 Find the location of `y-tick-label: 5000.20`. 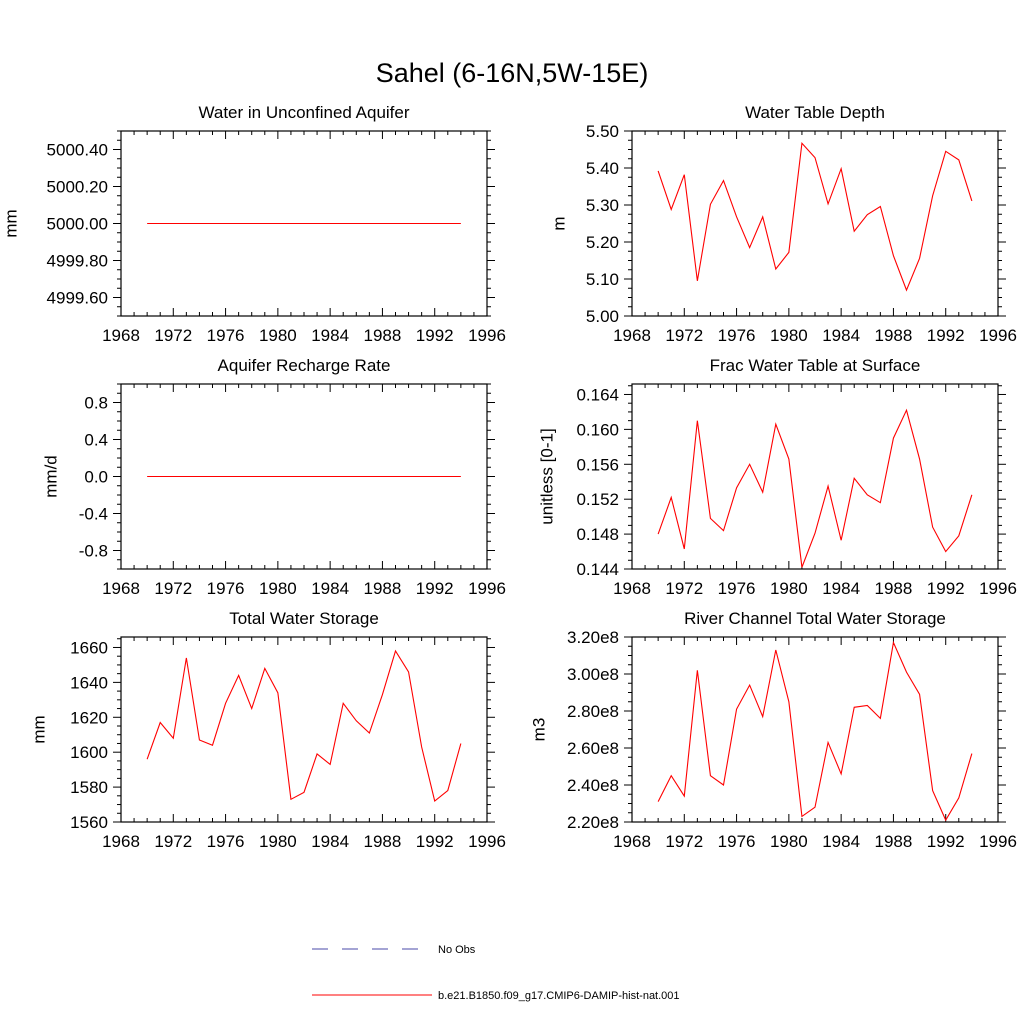

y-tick-label: 5000.20 is located at coordinates (77, 187).